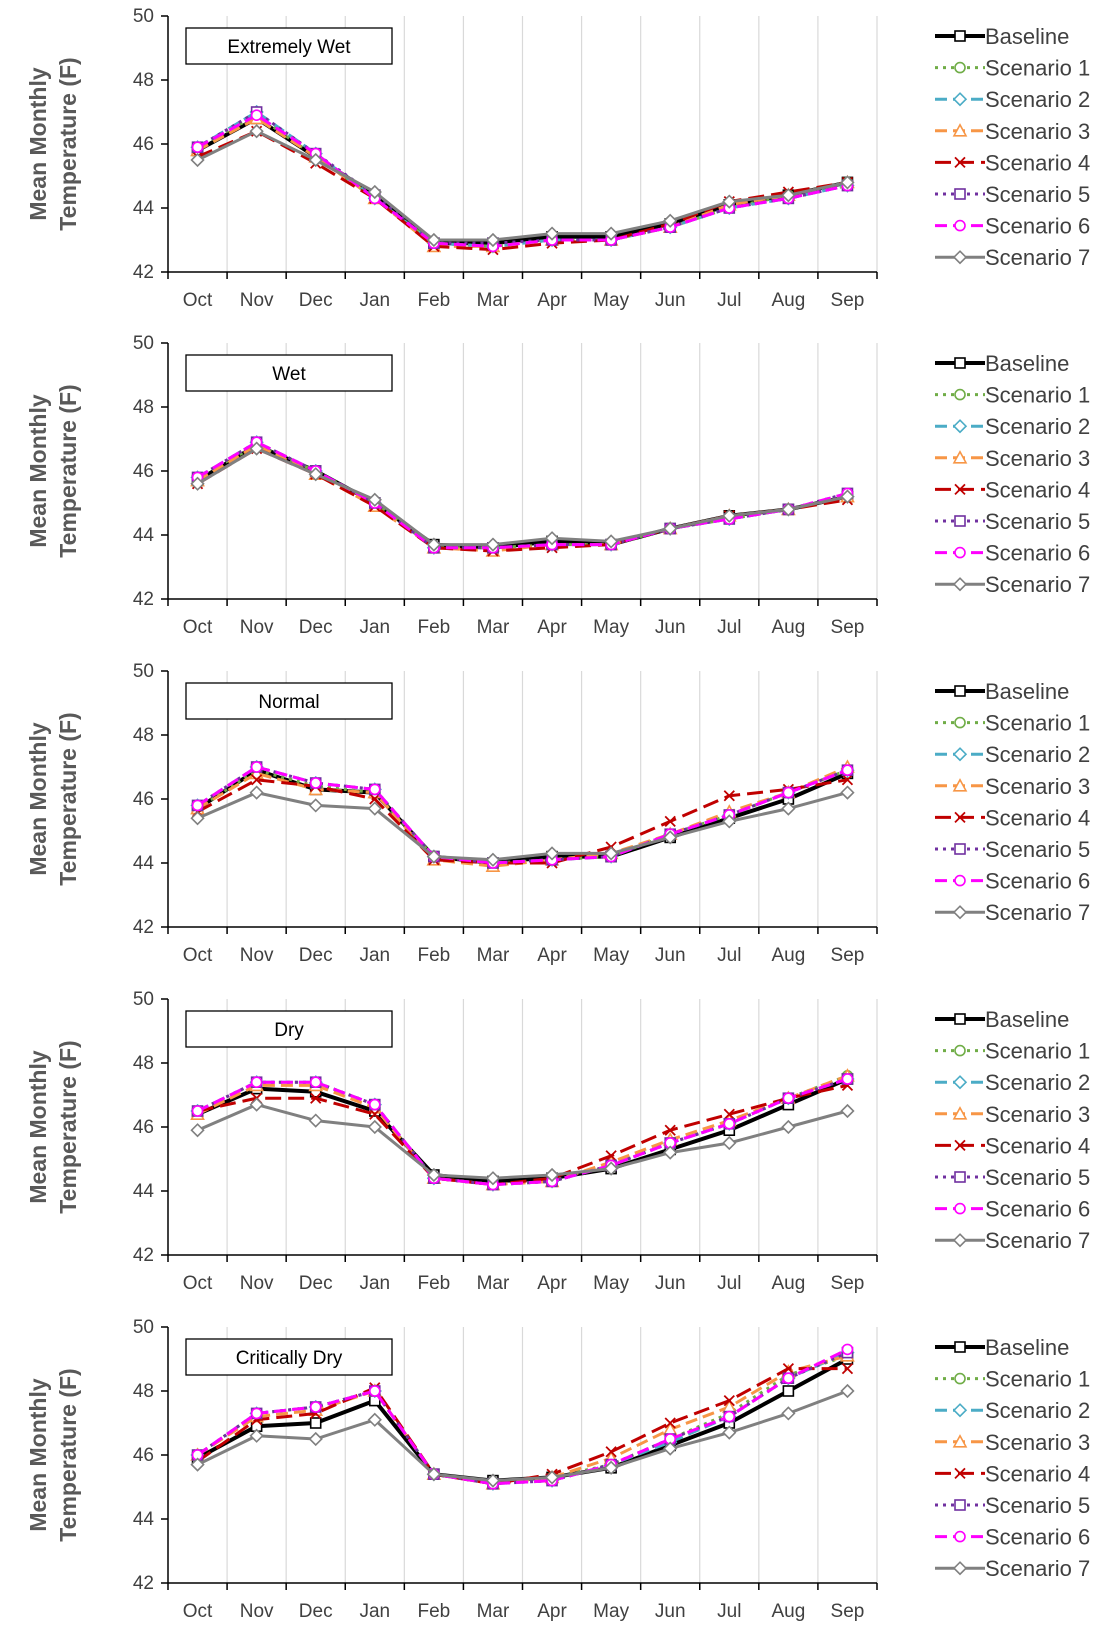 This screenshot has height=1627, width=1110. Describe the element at coordinates (1012, 1177) in the screenshot. I see `legend-item: Scenario 5` at that location.